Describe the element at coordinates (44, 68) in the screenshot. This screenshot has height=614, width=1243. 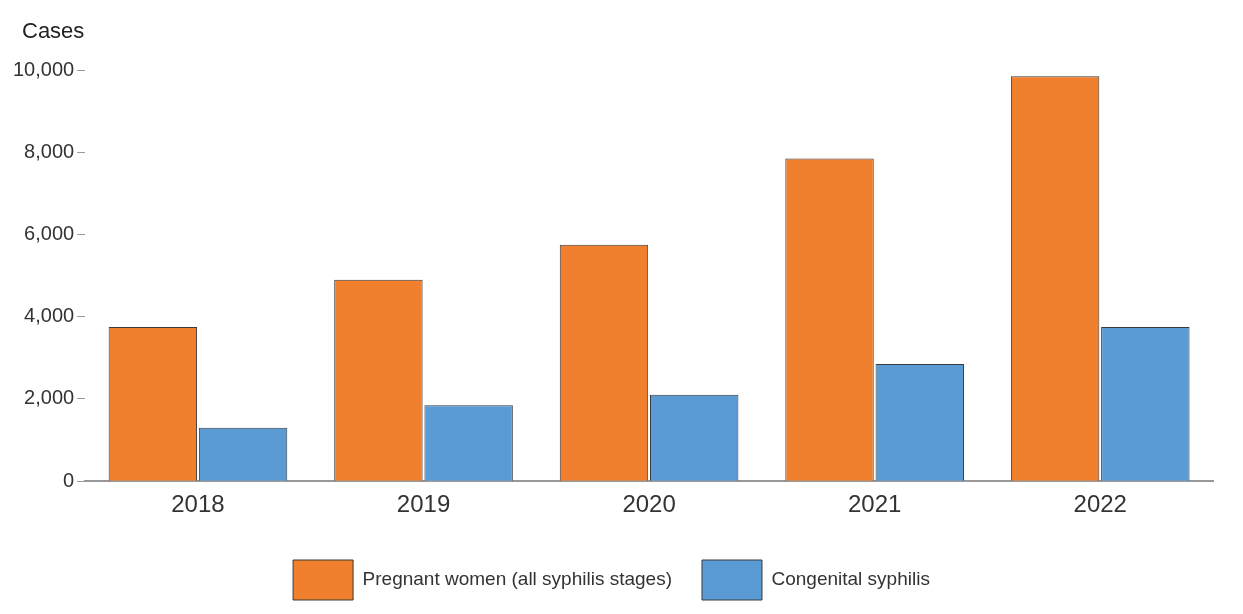
I see `y-tick-label: 10,000` at that location.